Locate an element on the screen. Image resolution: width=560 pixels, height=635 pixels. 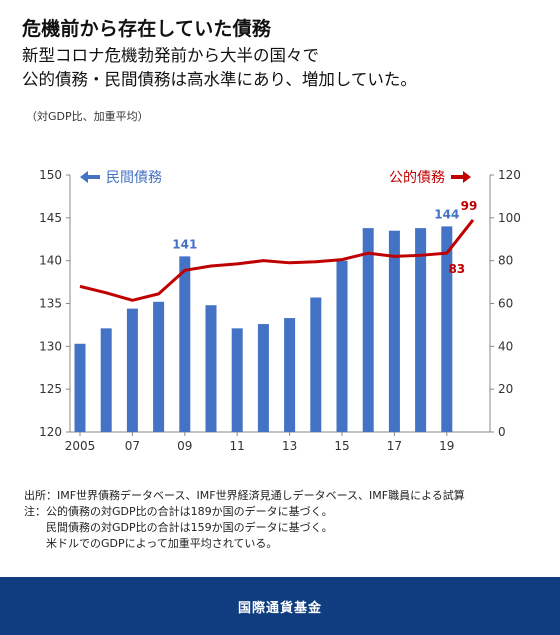
x-tick-label: 15 is located at coordinates (341, 446).